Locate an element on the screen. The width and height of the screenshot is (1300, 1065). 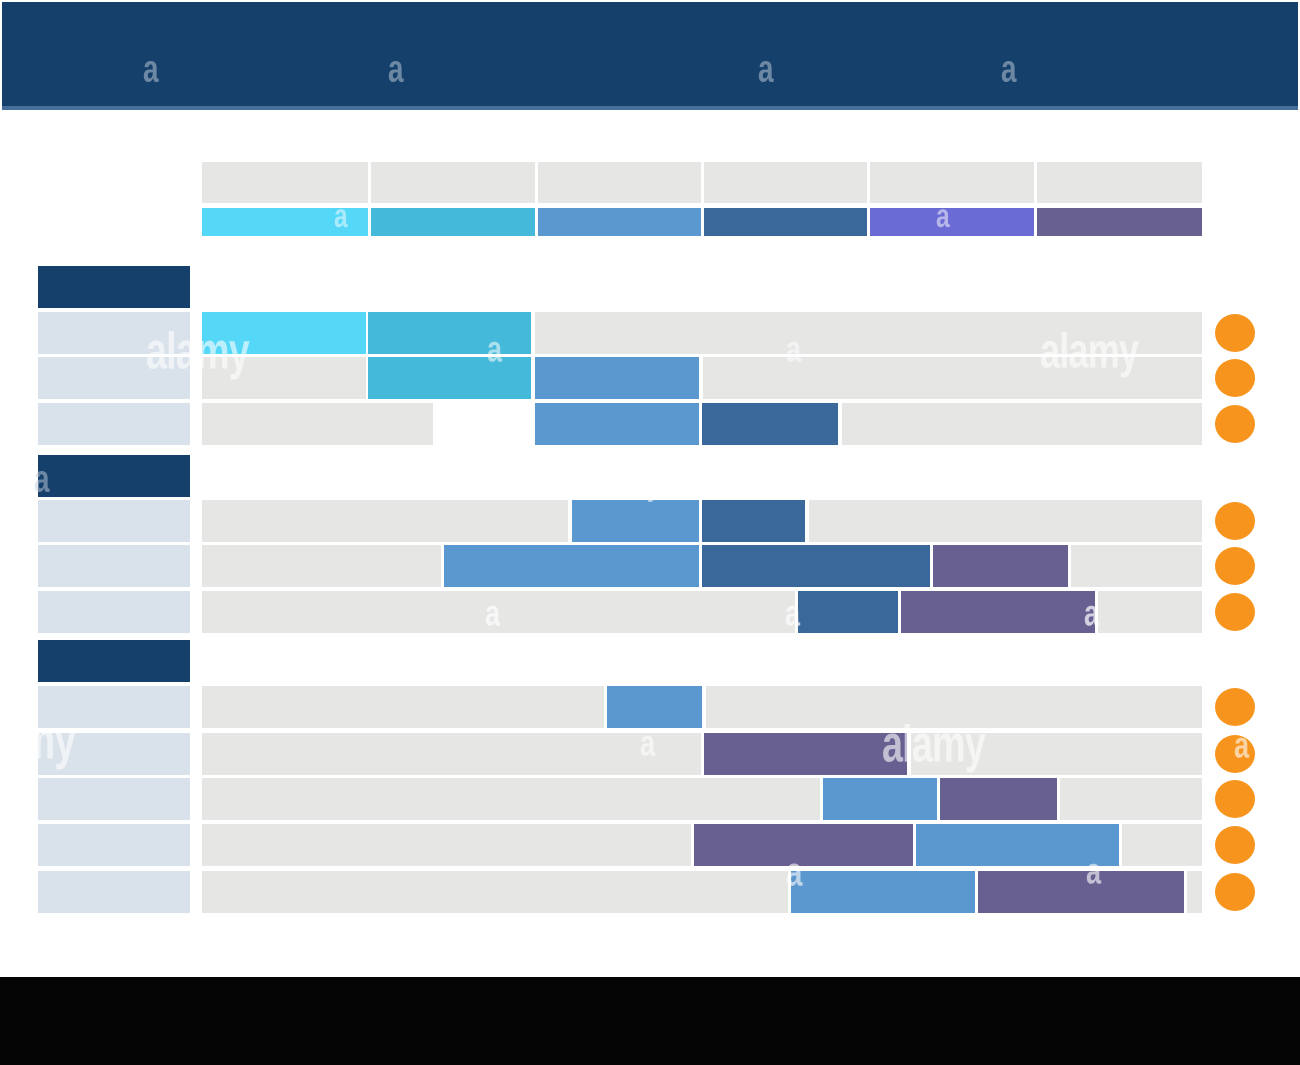
task-4-label is located at coordinates (114, 521).